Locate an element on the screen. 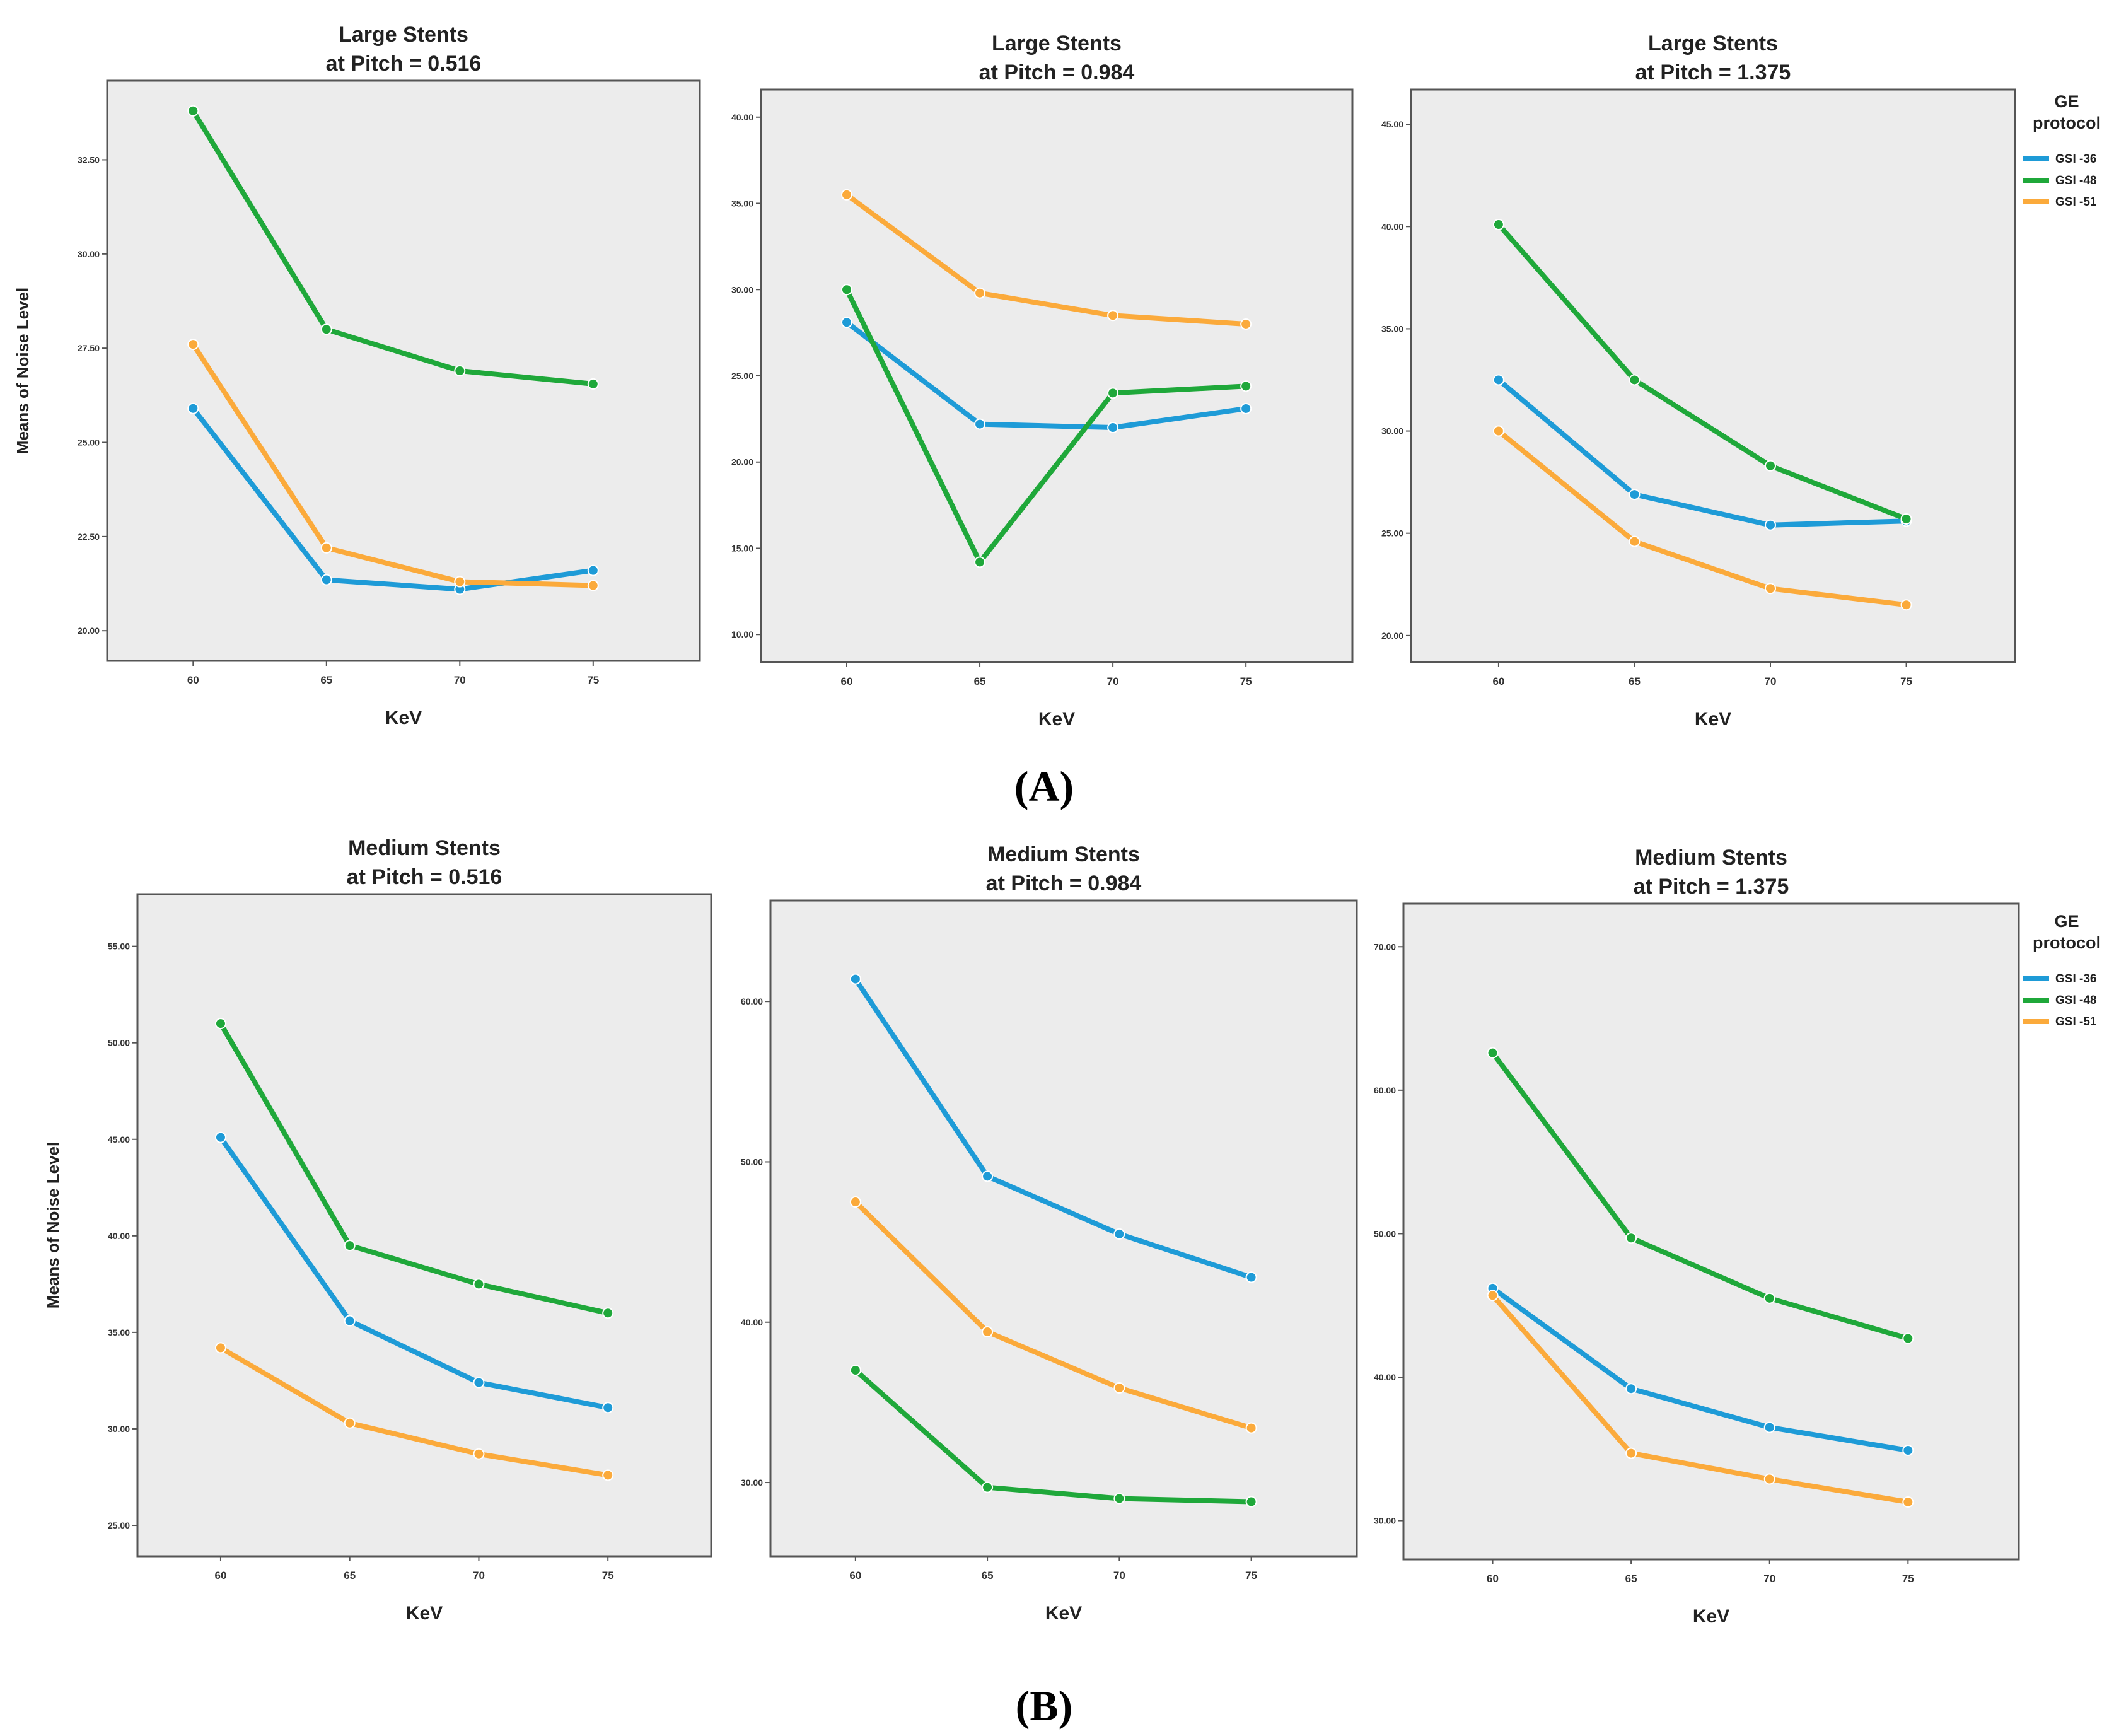  panel-label-b: (B) is located at coordinates (1044, 1706).